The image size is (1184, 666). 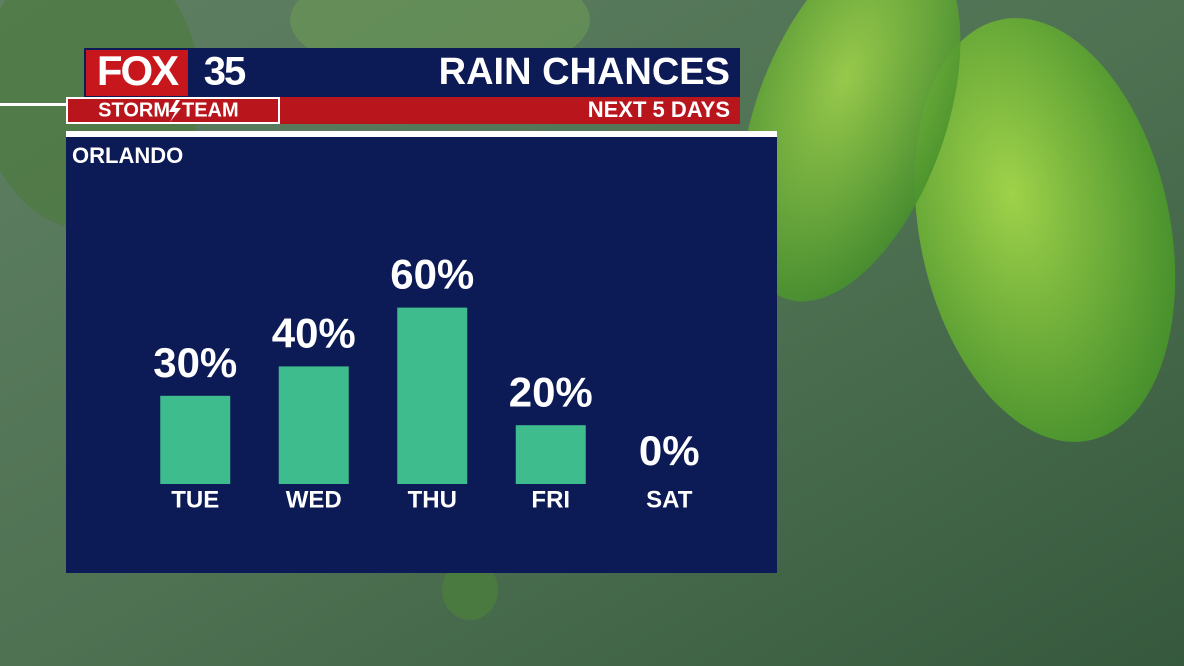 I want to click on location: ORLANDO, so click(x=127, y=155).